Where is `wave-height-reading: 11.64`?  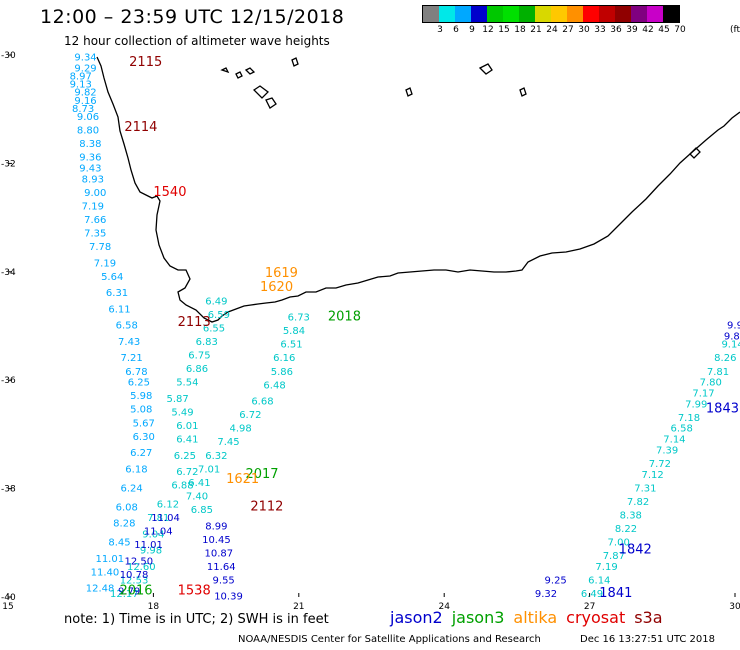 wave-height-reading: 11.64 is located at coordinates (221, 567).